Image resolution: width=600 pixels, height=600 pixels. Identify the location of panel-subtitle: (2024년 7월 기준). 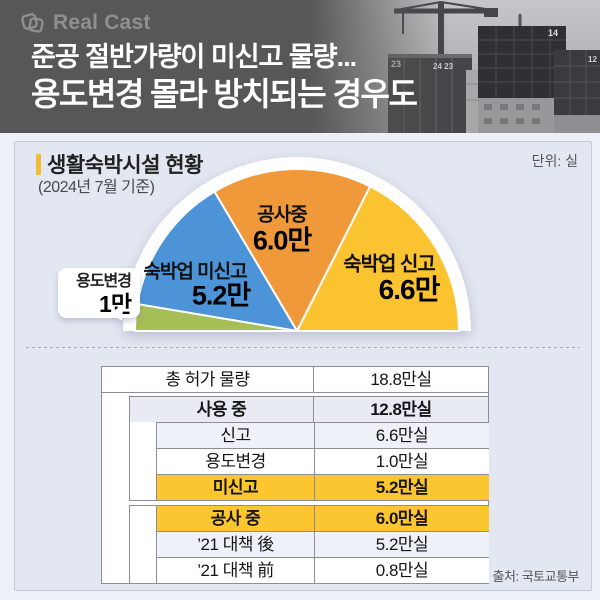
(96, 187).